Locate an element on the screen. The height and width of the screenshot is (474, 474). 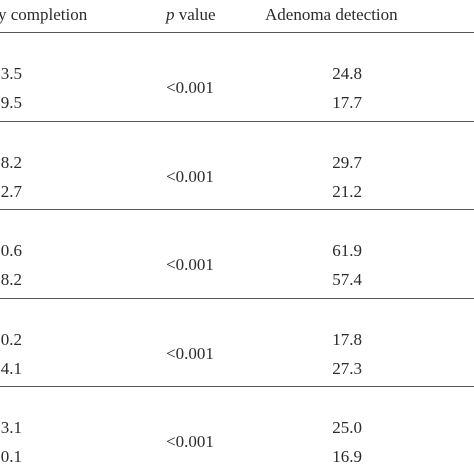
header-italic: p is located at coordinates (170, 14).